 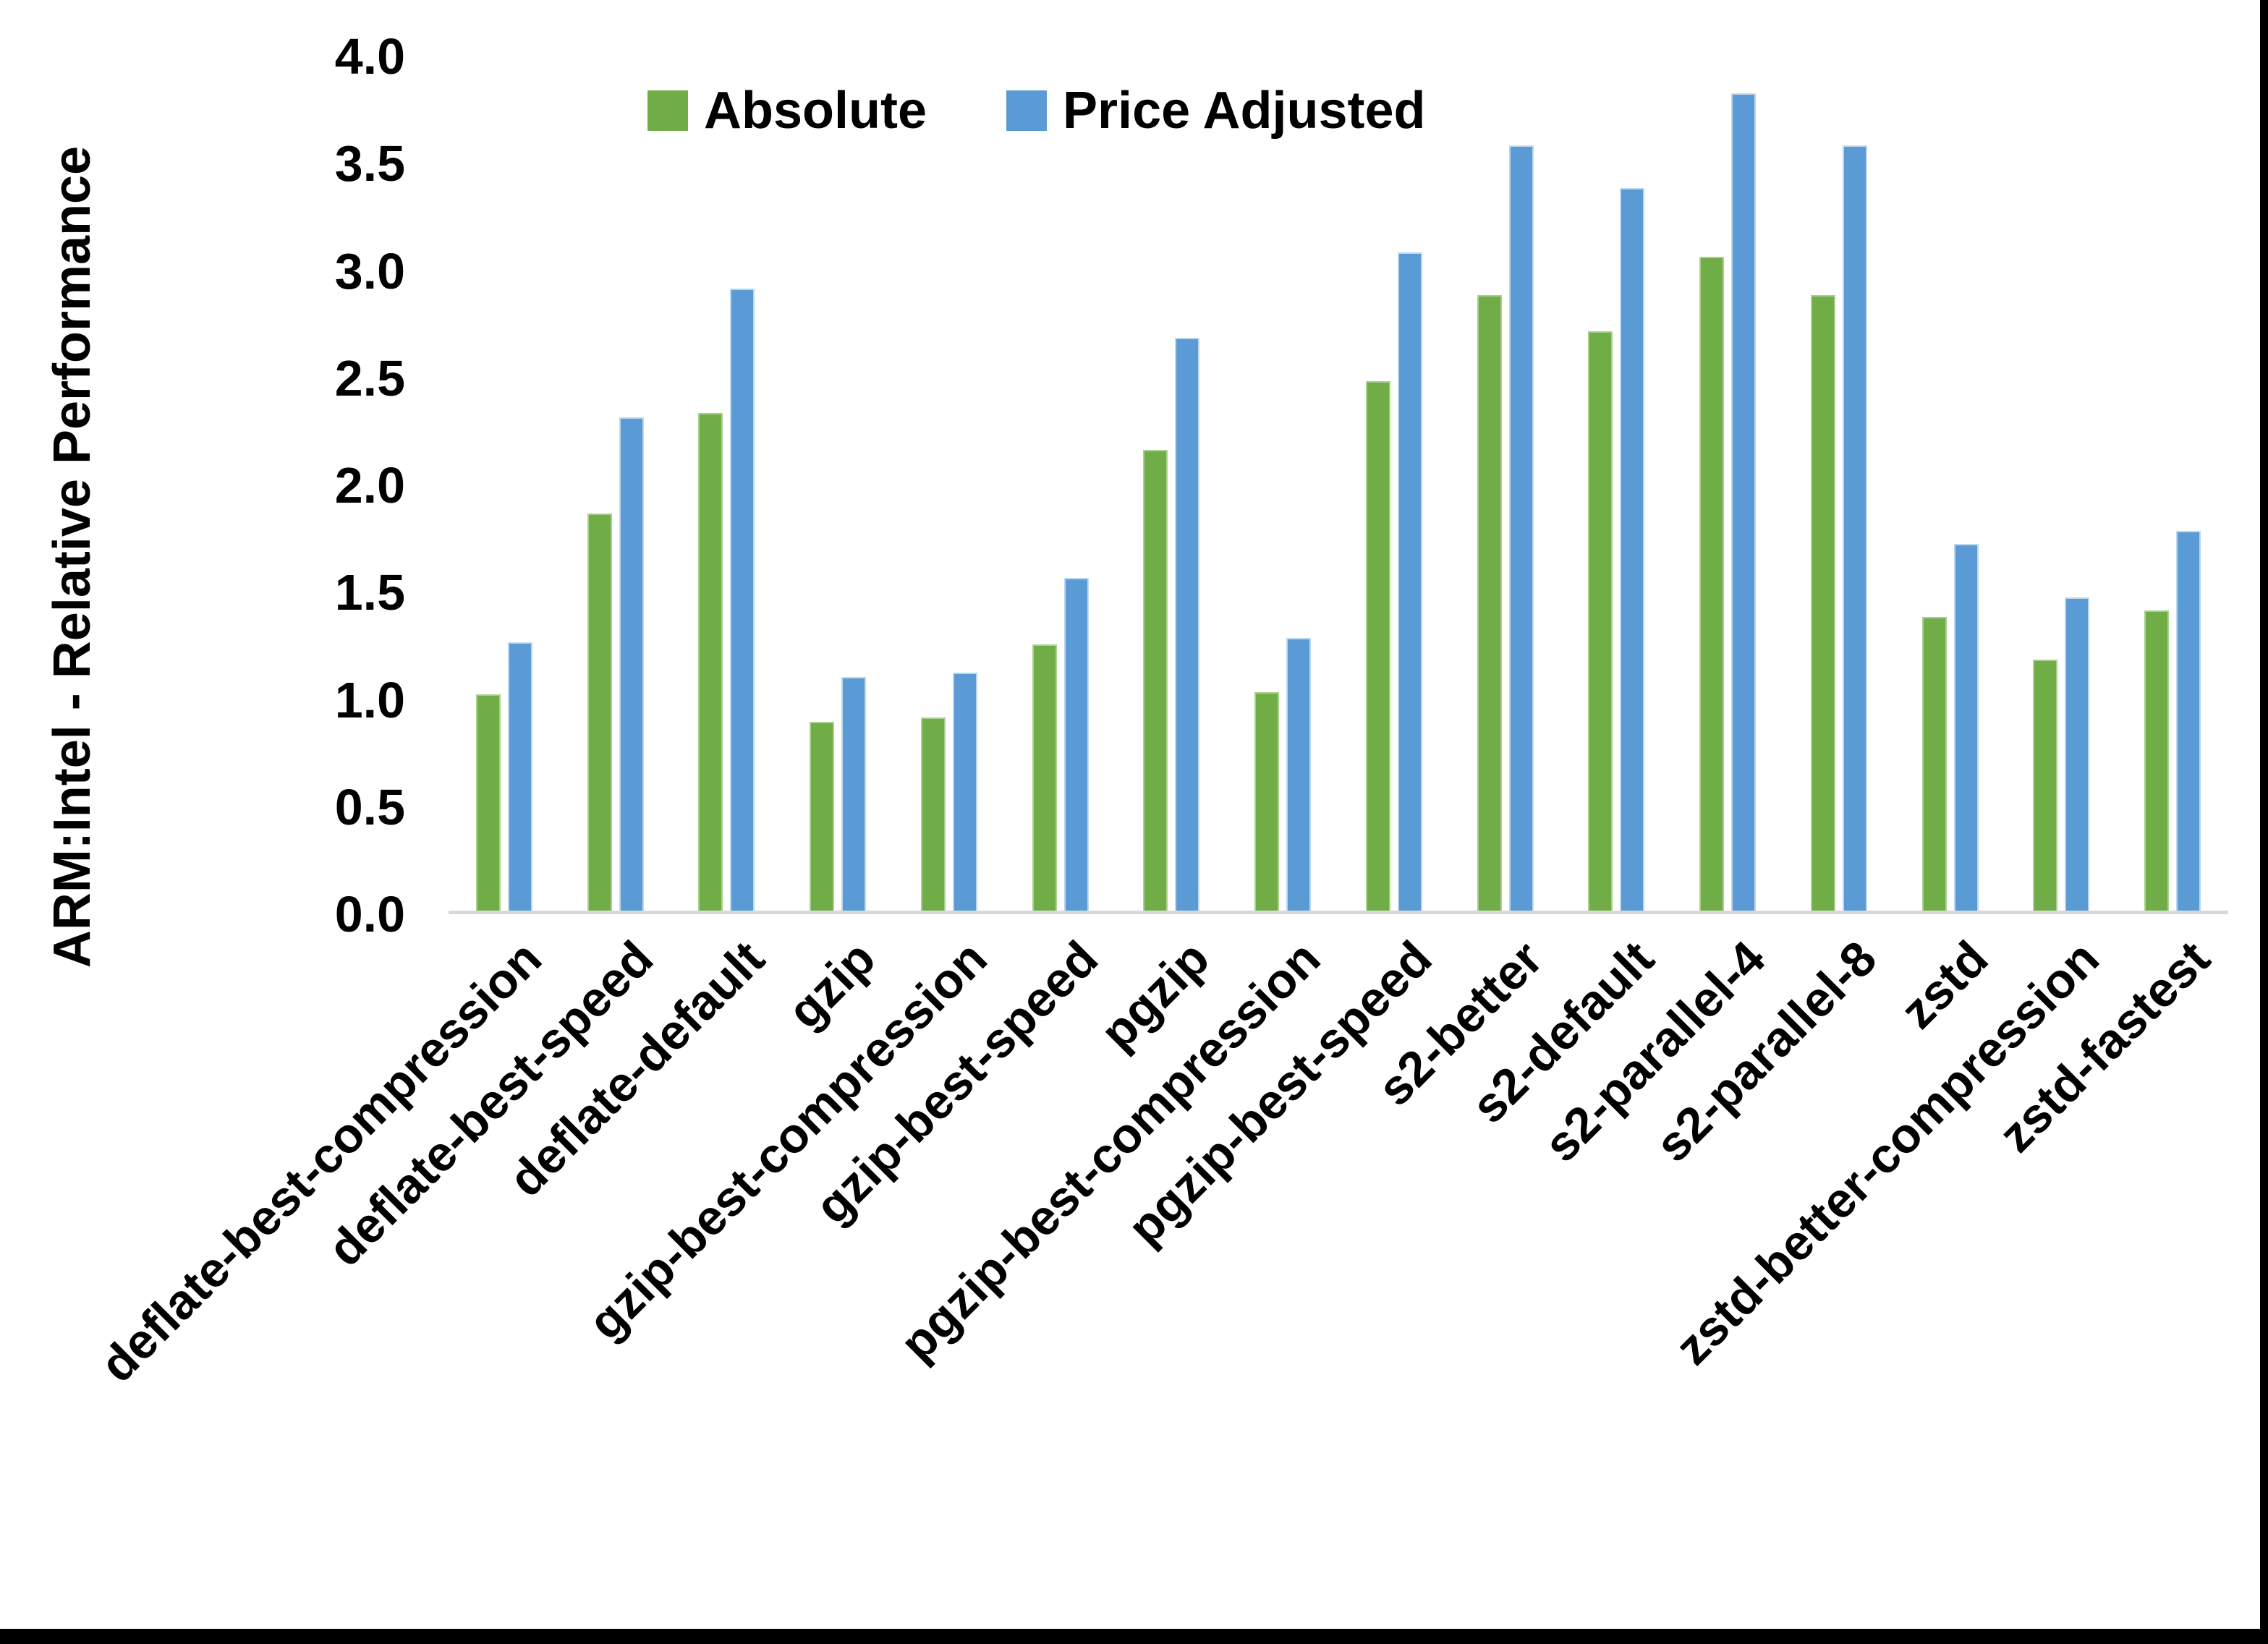 I want to click on x-axis-line, so click(x=1338, y=912).